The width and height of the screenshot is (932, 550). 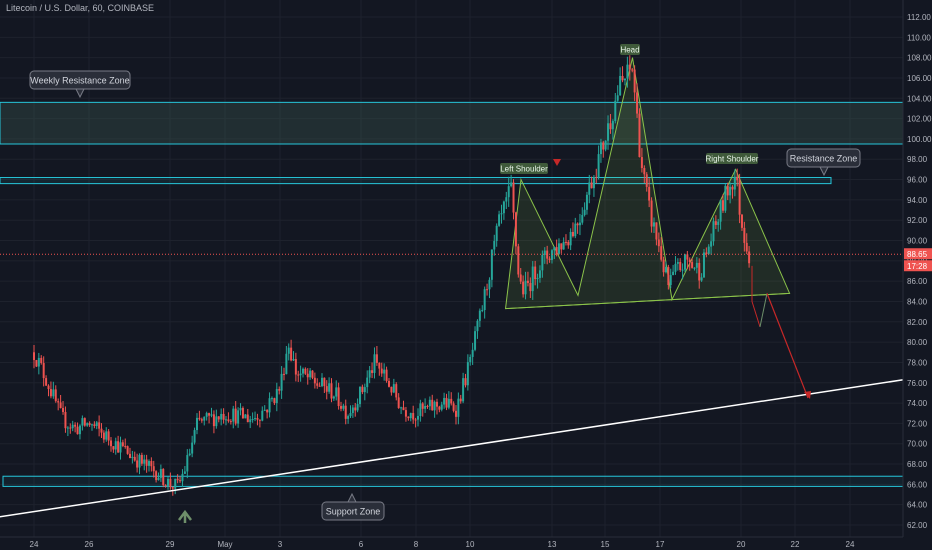 What do you see at coordinates (795, 544) in the screenshot?
I see `x-tick-label: 22` at bounding box center [795, 544].